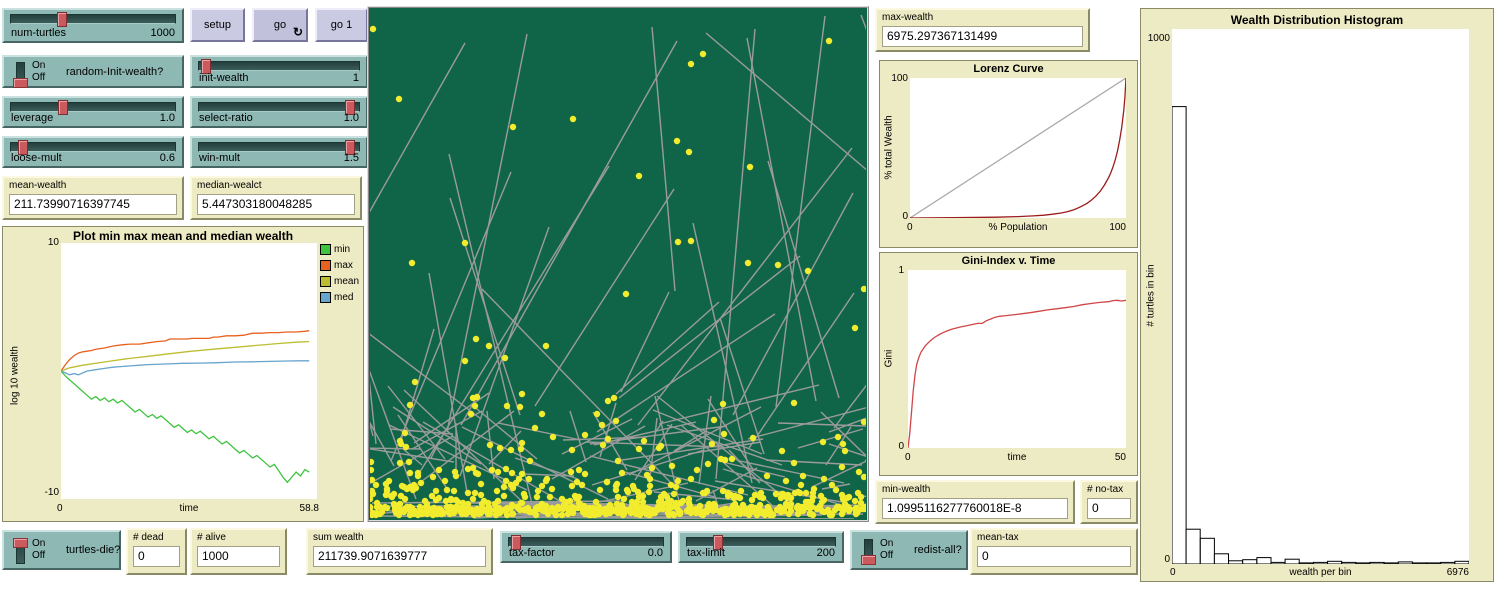 The image size is (1496, 597). Describe the element at coordinates (219, 158) in the screenshot. I see `slider-label: win-mult` at that location.